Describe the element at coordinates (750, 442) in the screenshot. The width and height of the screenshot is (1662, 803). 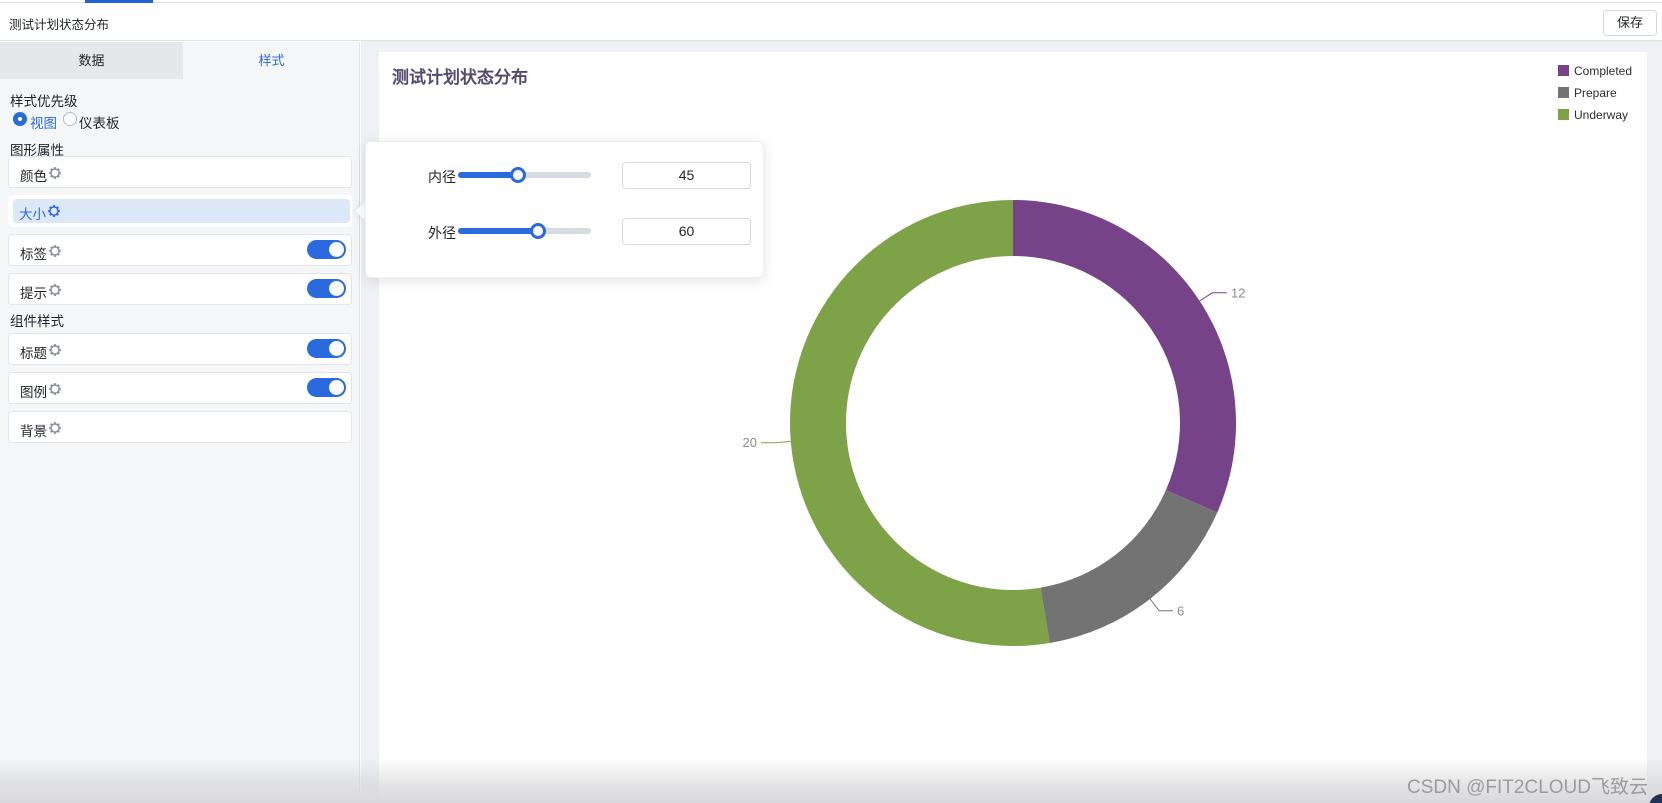
I see `svg-text: 20` at that location.